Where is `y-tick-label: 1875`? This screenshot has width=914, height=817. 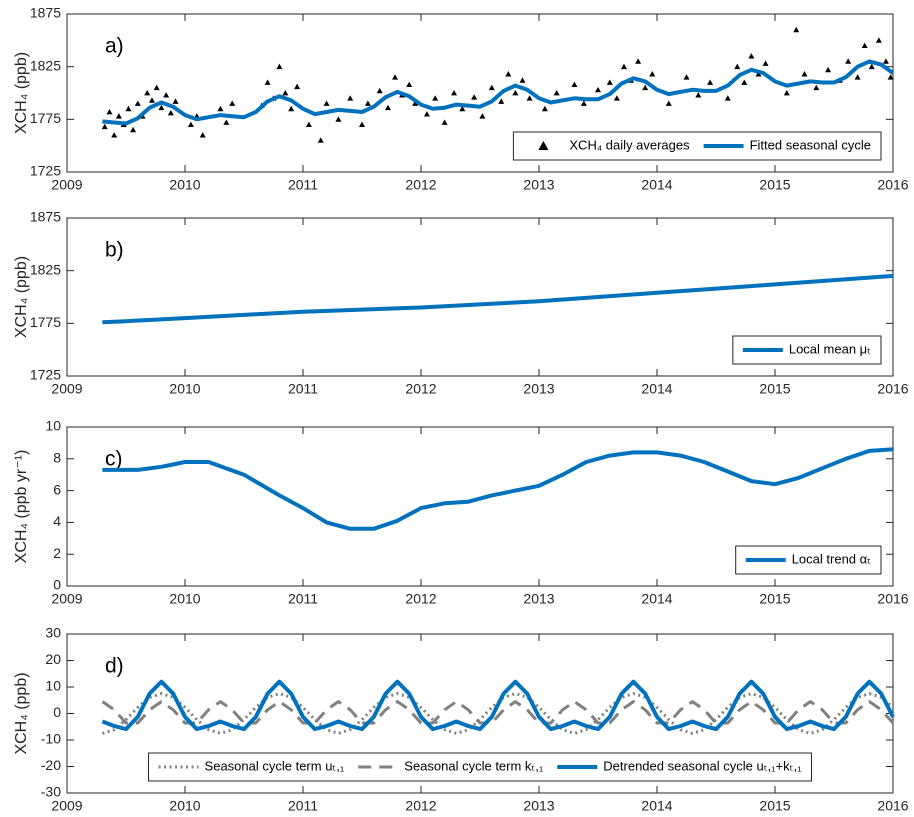 y-tick-label: 1875 is located at coordinates (45, 13).